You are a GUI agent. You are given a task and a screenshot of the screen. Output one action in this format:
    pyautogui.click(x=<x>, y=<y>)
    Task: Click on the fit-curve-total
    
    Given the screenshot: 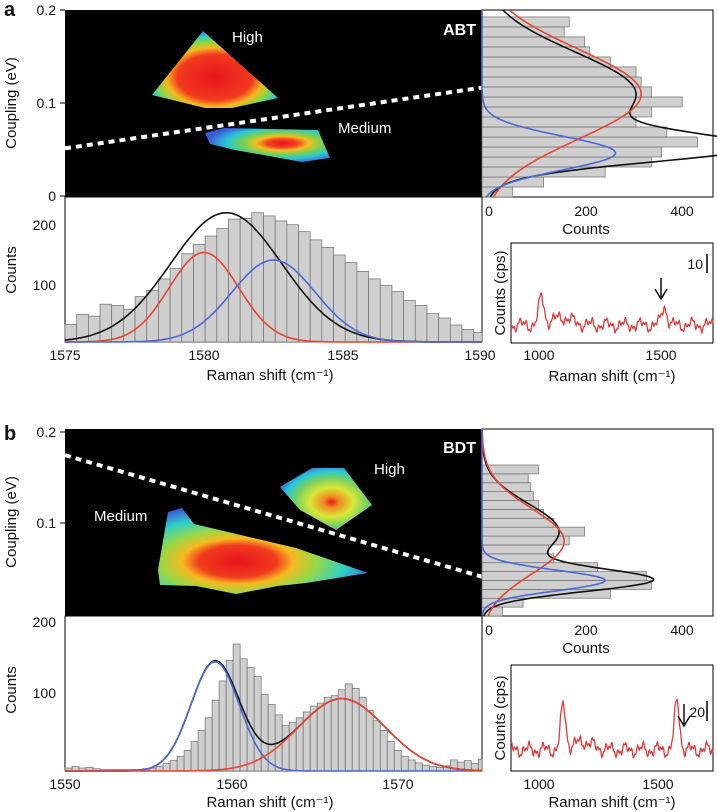 What is the action you would take?
    pyautogui.click(x=603, y=103)
    